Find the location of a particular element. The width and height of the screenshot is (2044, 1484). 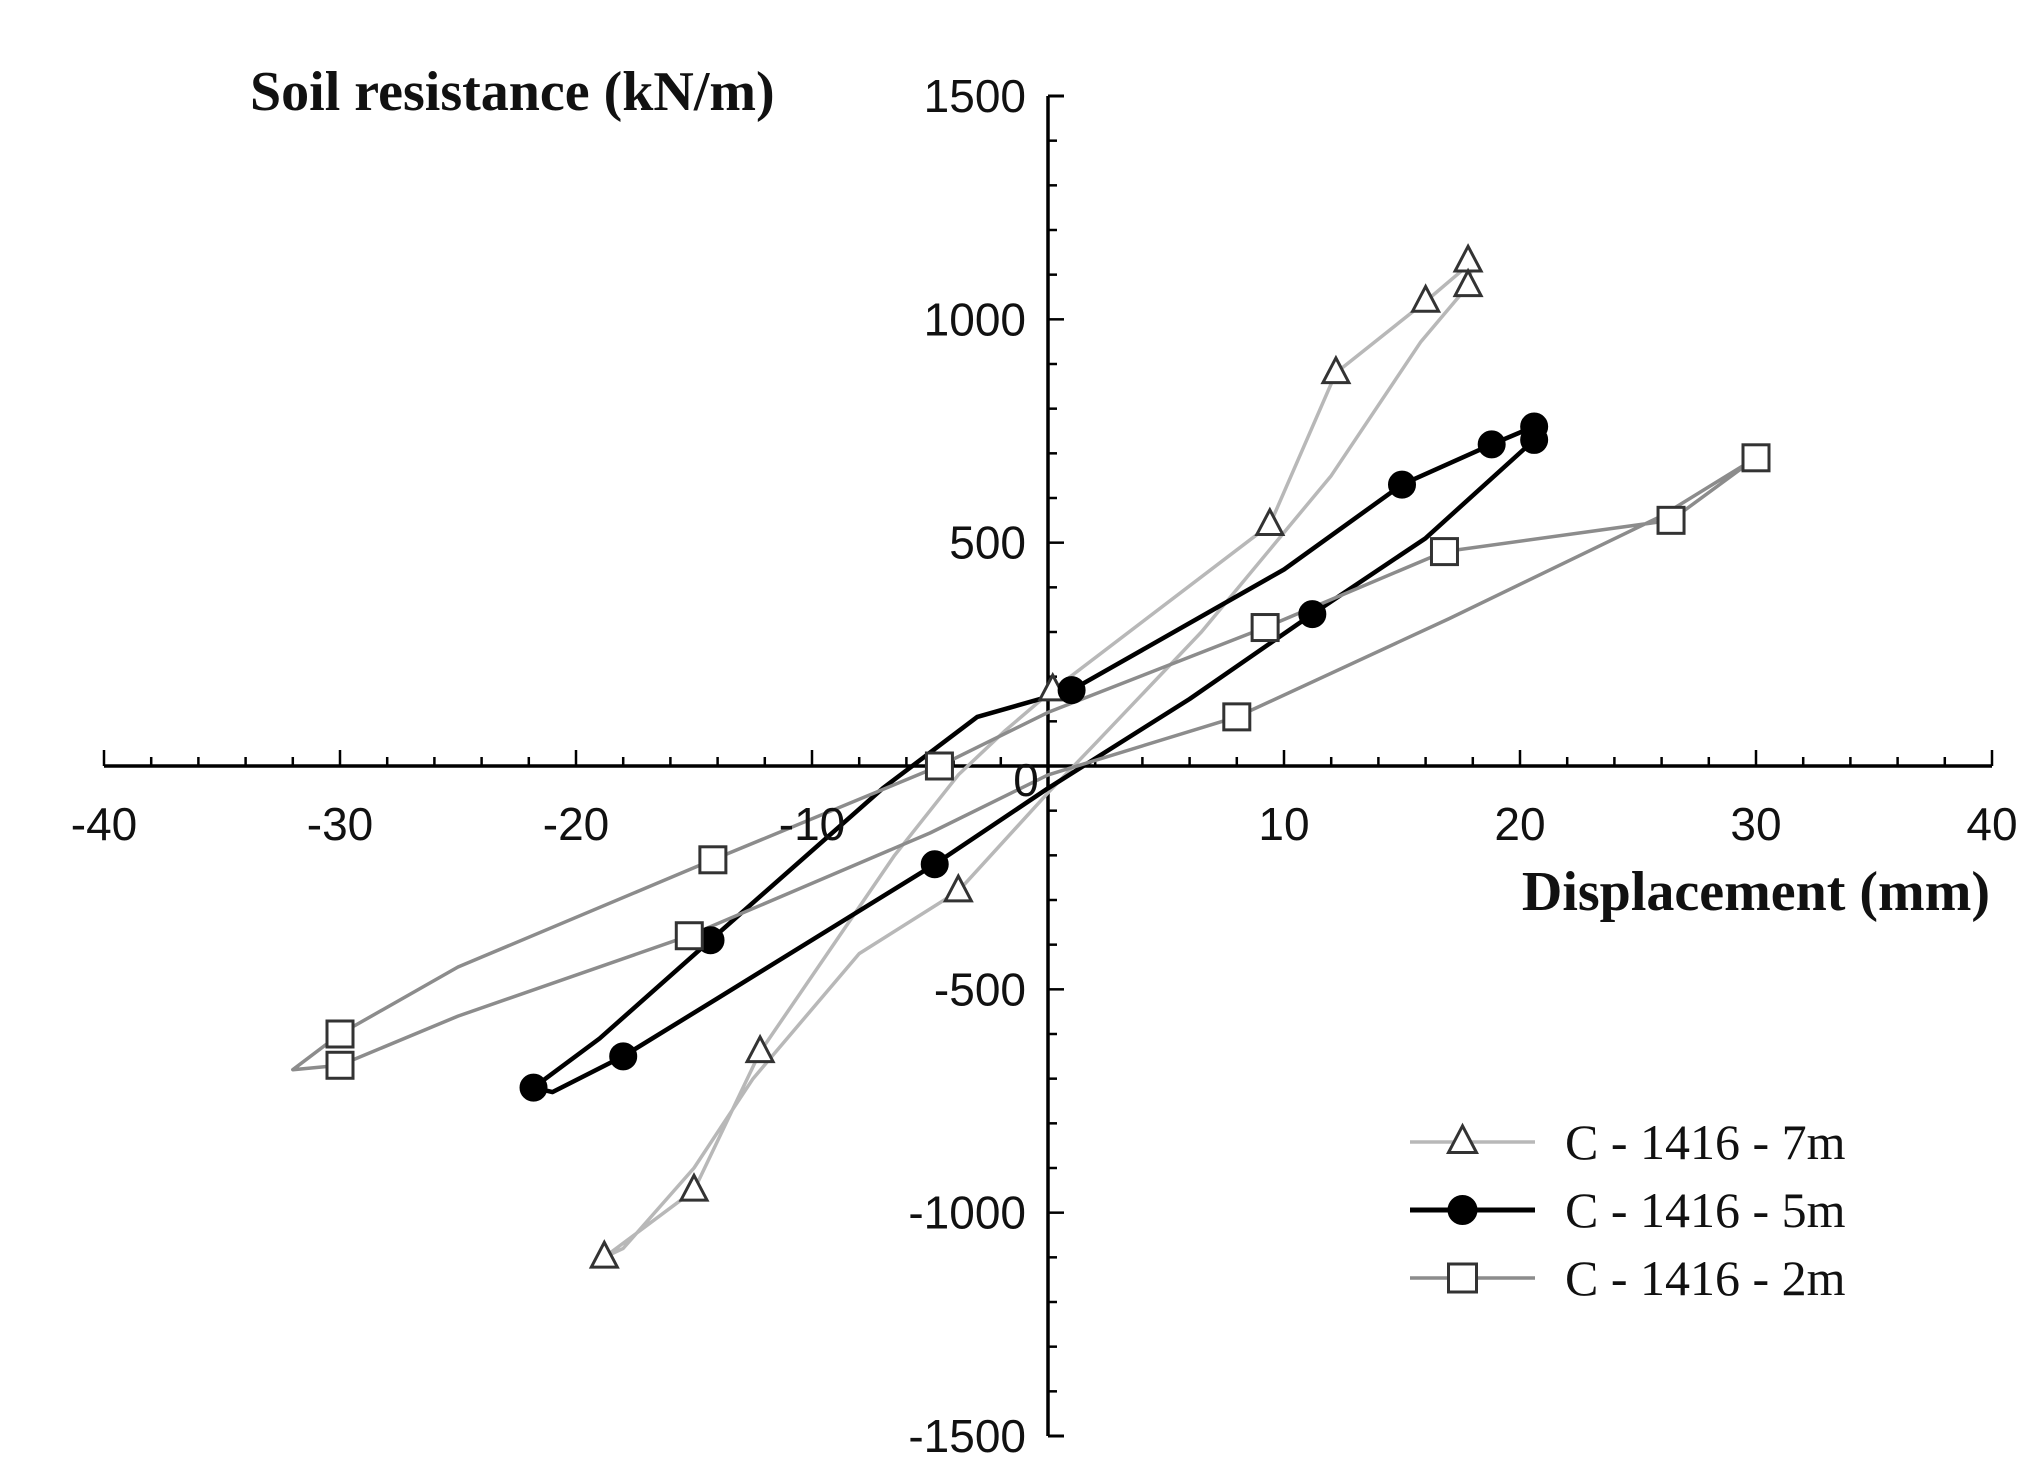

y-tick-label: -500 is located at coordinates (980, 989).